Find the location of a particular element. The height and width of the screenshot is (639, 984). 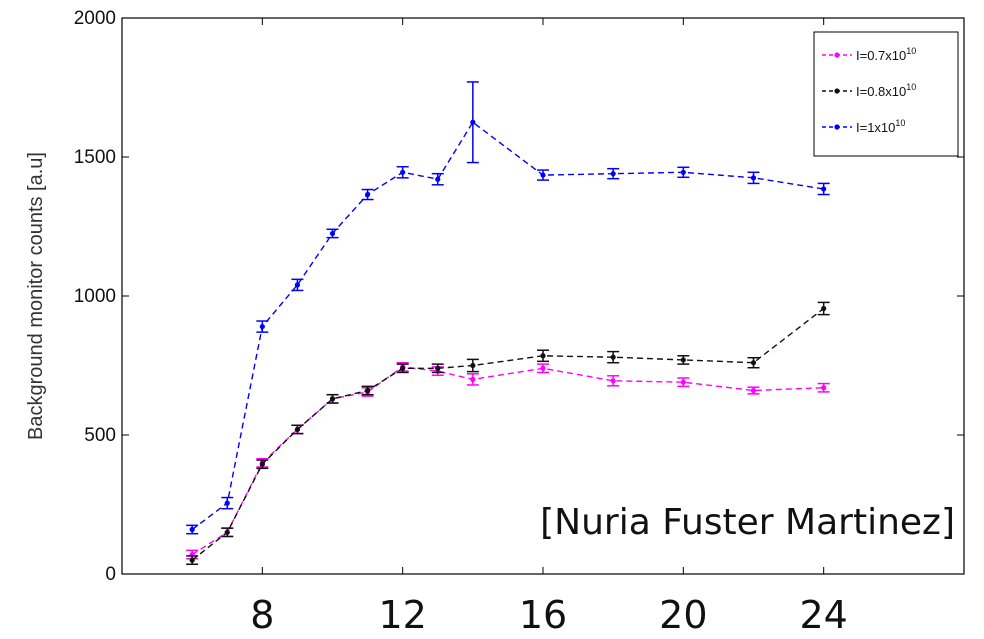

legend-label-text: I=0.8x10 is located at coordinates (881, 91).